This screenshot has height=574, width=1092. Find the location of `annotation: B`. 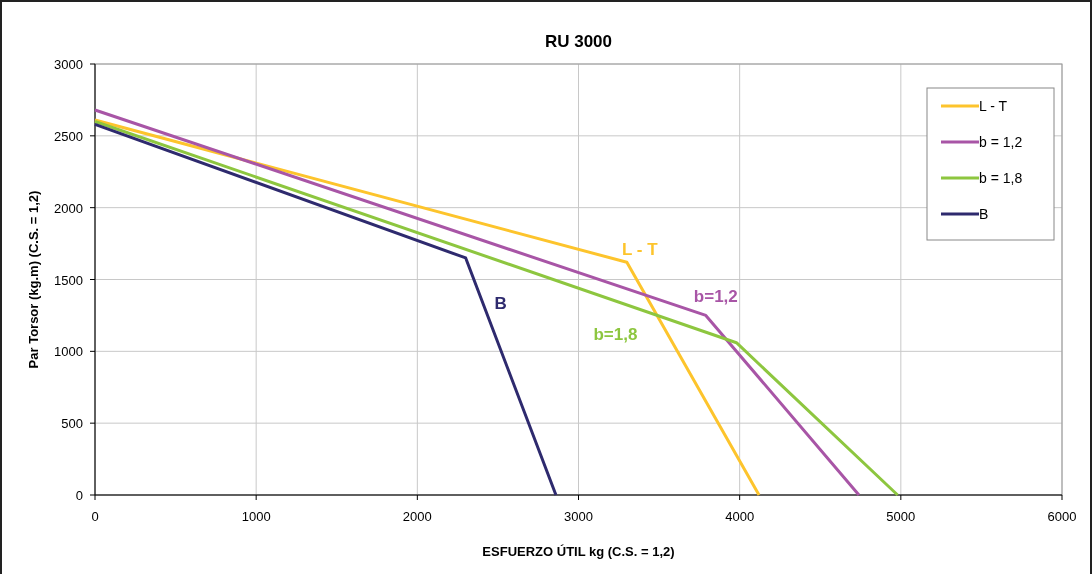

annotation: B is located at coordinates (500, 303).